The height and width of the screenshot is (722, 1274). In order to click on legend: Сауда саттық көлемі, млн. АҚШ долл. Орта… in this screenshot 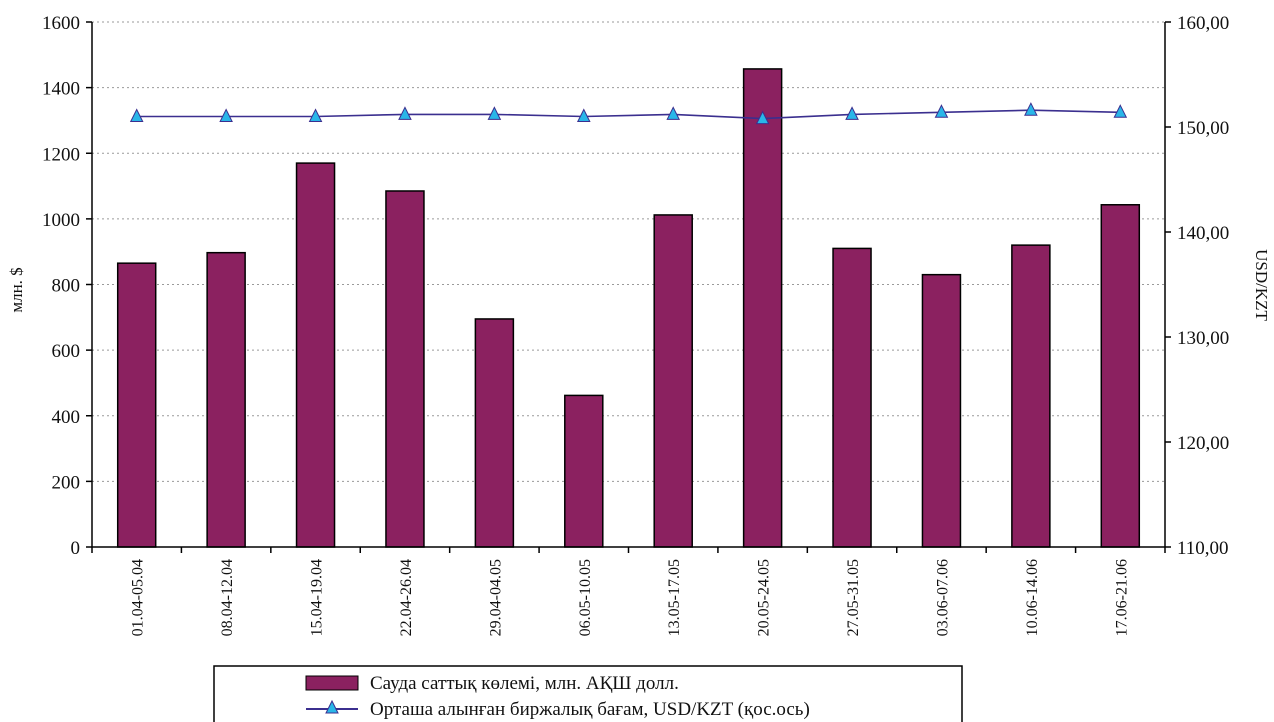, I will do `click(588, 693)`.